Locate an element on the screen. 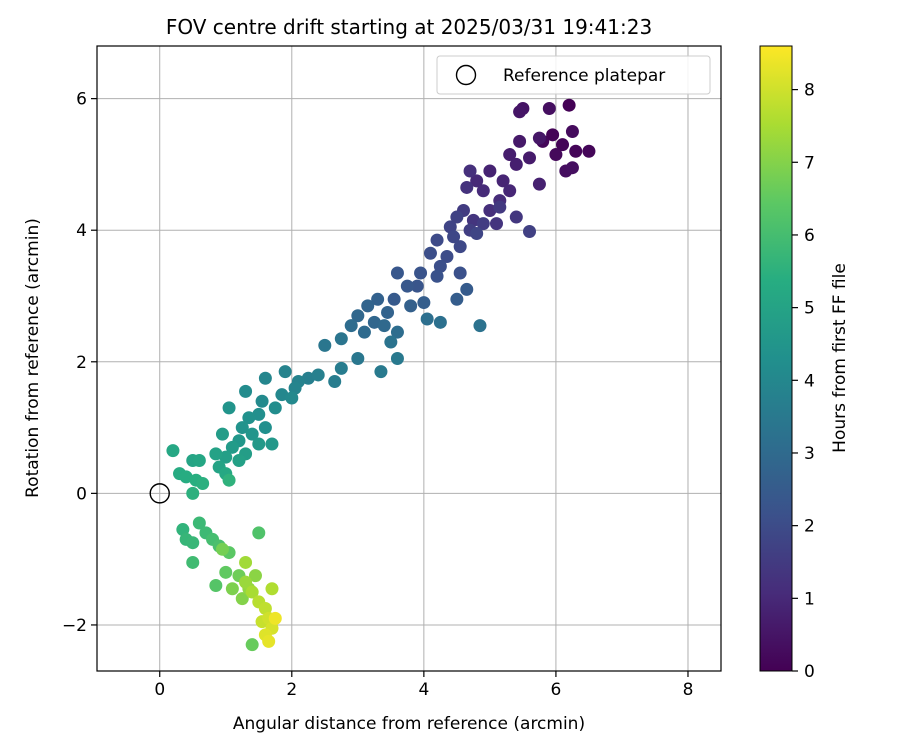 The width and height of the screenshot is (900, 750). colorbar-ticks: 0 1 2 3 4 5 6 7 8 is located at coordinates (803, 381).